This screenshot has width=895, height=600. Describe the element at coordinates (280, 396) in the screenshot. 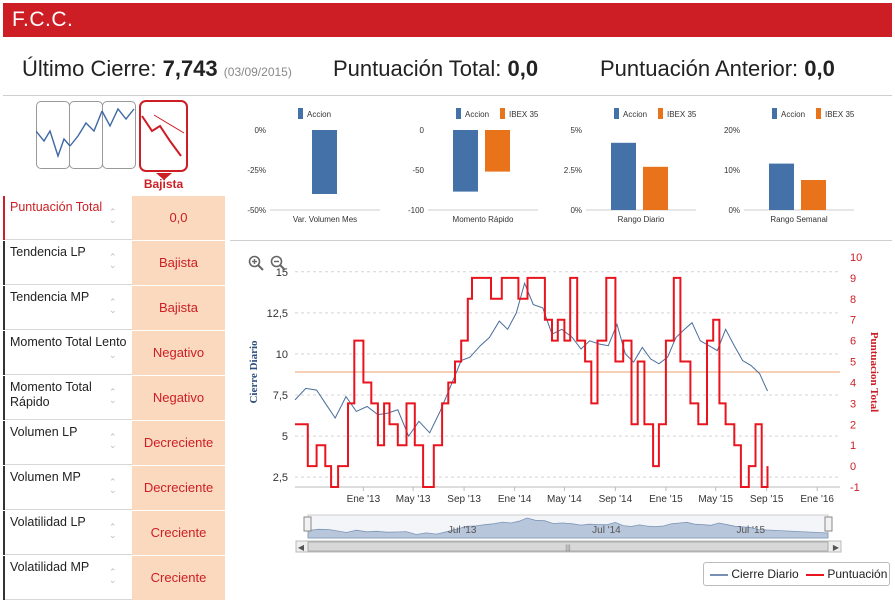

I see `y-tick-label: 7,5` at that location.